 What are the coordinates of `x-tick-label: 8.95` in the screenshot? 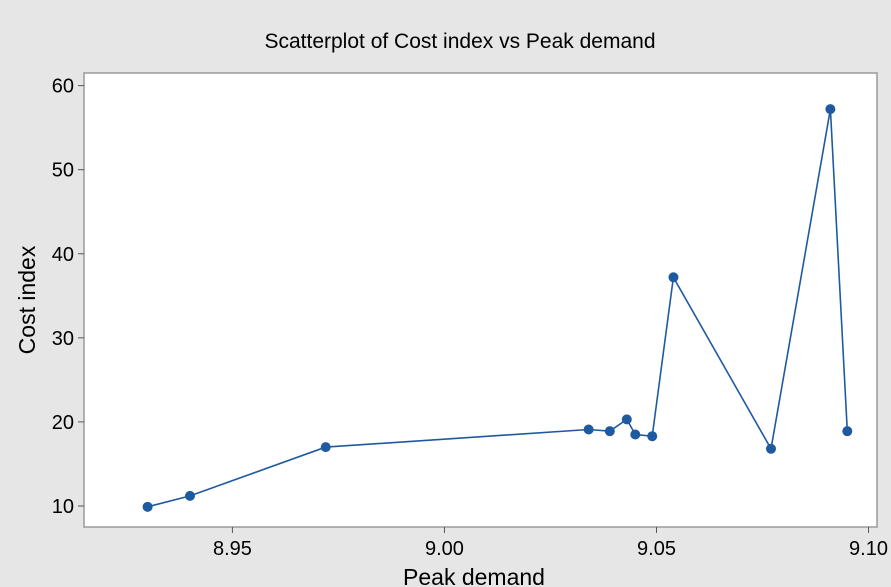 It's located at (232, 549).